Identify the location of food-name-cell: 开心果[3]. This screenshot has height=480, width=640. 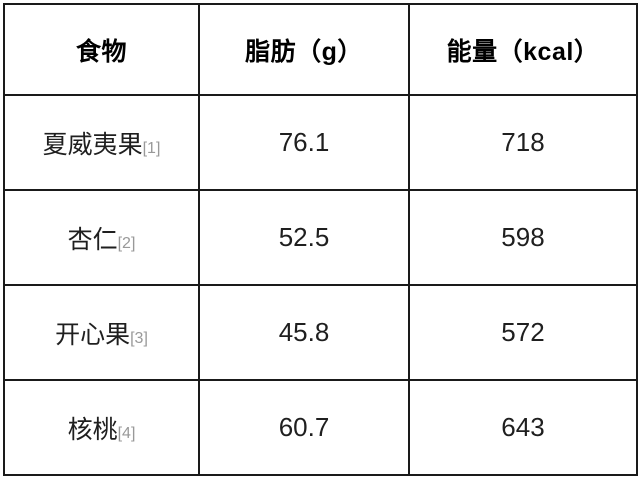
(101, 332).